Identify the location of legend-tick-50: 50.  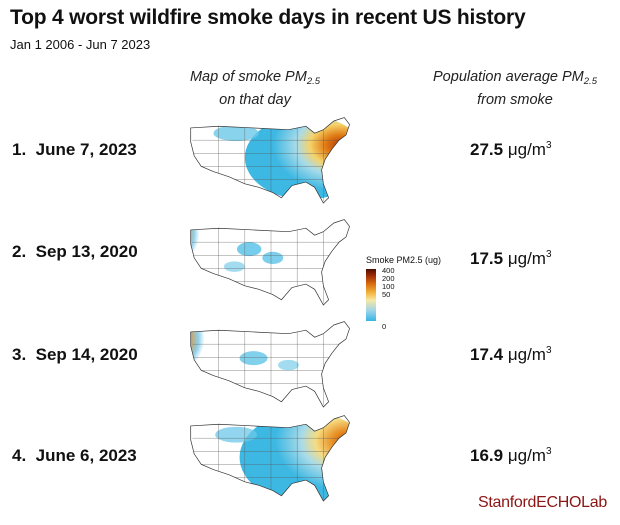
(386, 294).